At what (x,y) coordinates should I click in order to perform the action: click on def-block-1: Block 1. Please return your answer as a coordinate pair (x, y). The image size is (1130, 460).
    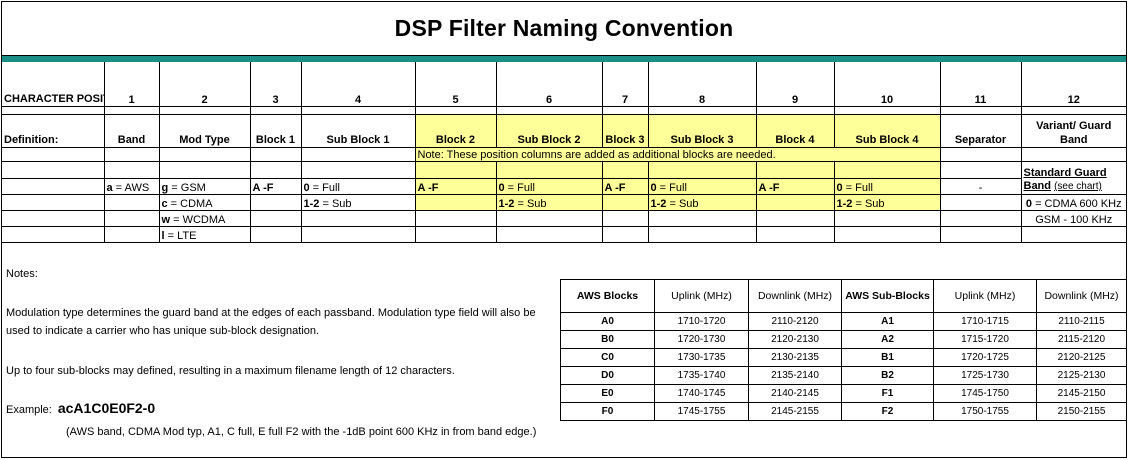
    Looking at the image, I should click on (275, 131).